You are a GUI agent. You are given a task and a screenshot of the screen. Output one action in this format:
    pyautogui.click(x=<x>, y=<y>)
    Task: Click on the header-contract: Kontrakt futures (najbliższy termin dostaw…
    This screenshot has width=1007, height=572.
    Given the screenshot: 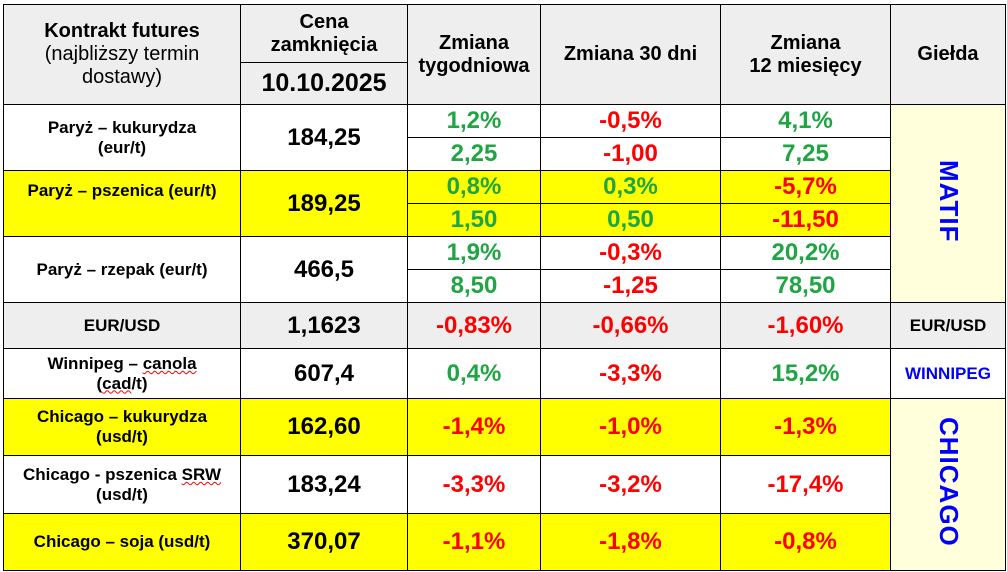 What is the action you would take?
    pyautogui.click(x=122, y=54)
    